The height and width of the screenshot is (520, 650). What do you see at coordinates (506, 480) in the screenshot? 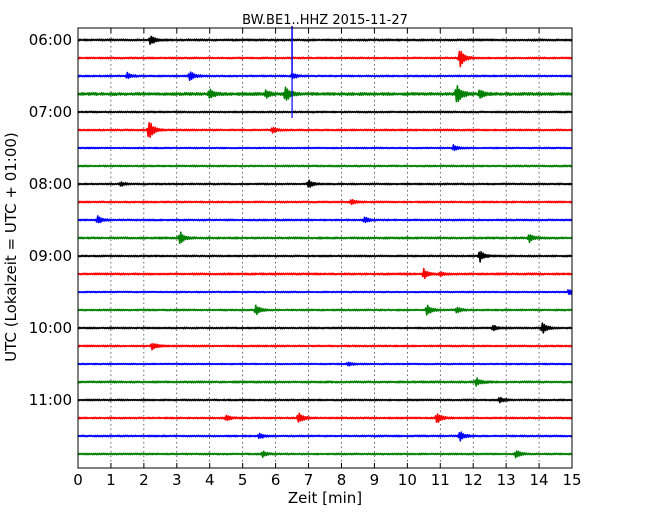
I see `x-tick-label-13: 13` at bounding box center [506, 480].